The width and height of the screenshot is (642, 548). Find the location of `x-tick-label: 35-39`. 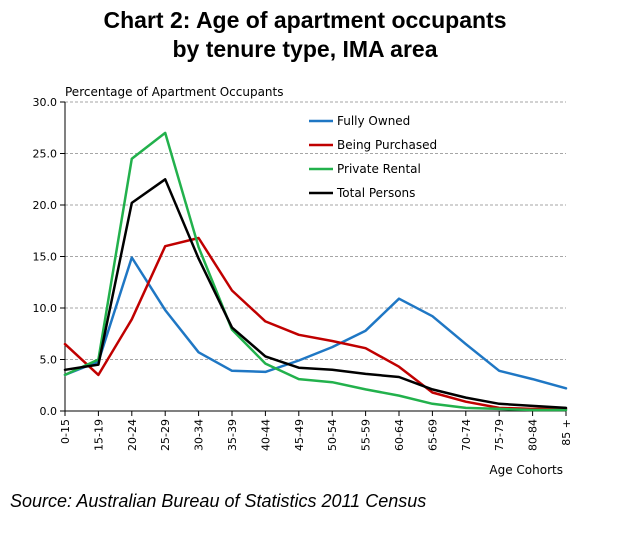

x-tick-label: 35-39 is located at coordinates (232, 435).